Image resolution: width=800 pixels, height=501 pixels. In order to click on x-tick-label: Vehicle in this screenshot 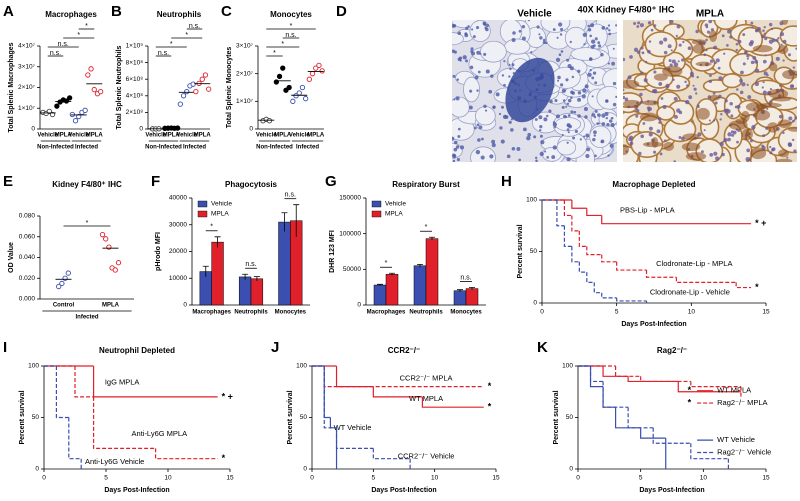, I will do `click(266, 136)`.